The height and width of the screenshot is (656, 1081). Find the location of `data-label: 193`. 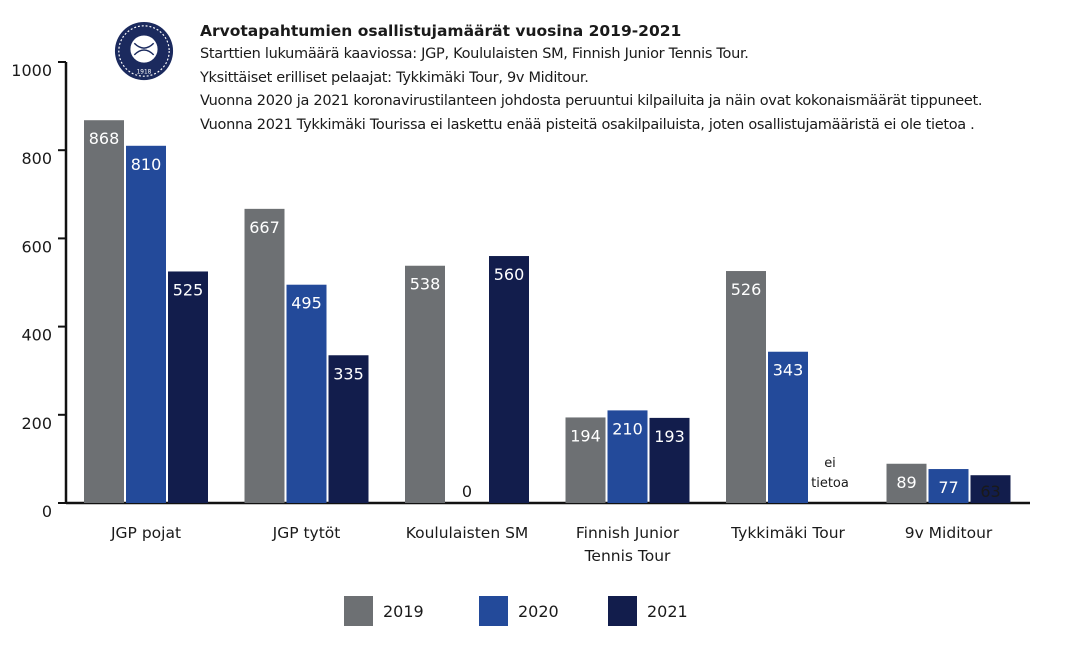

data-label: 193 is located at coordinates (669, 436).